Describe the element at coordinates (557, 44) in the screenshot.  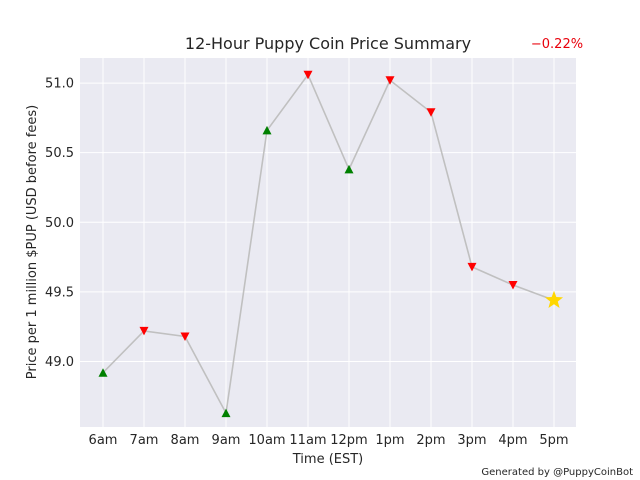
I see `price-change-label: −0.22%` at that location.